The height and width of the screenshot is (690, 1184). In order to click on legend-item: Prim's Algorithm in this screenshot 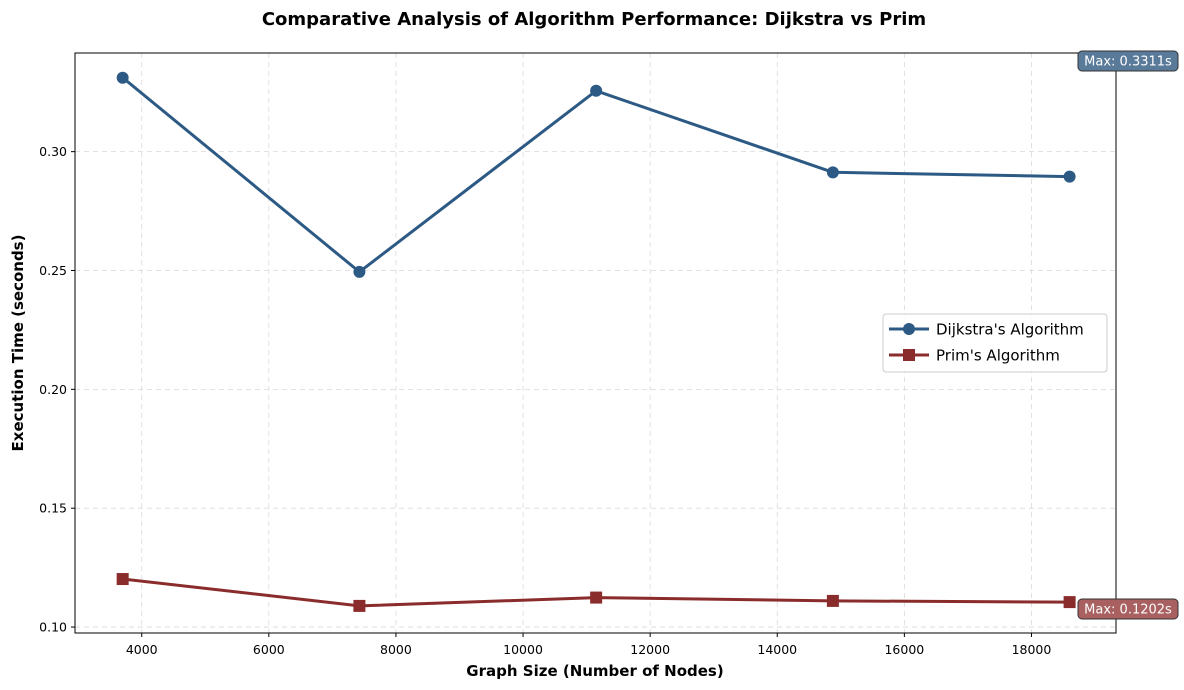, I will do `click(974, 356)`.